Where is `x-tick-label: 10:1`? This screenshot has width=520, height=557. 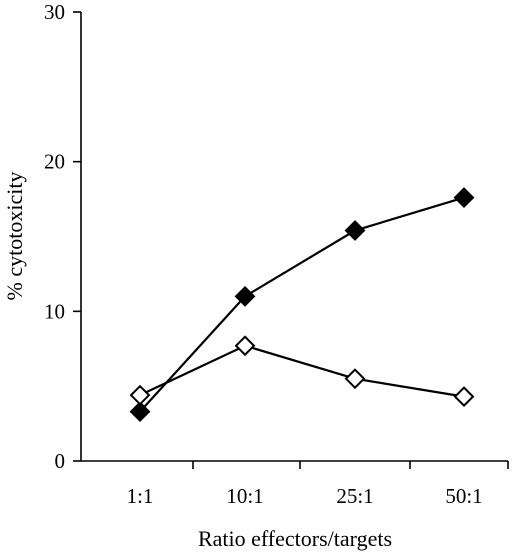
x-tick-label: 10:1 is located at coordinates (244, 496).